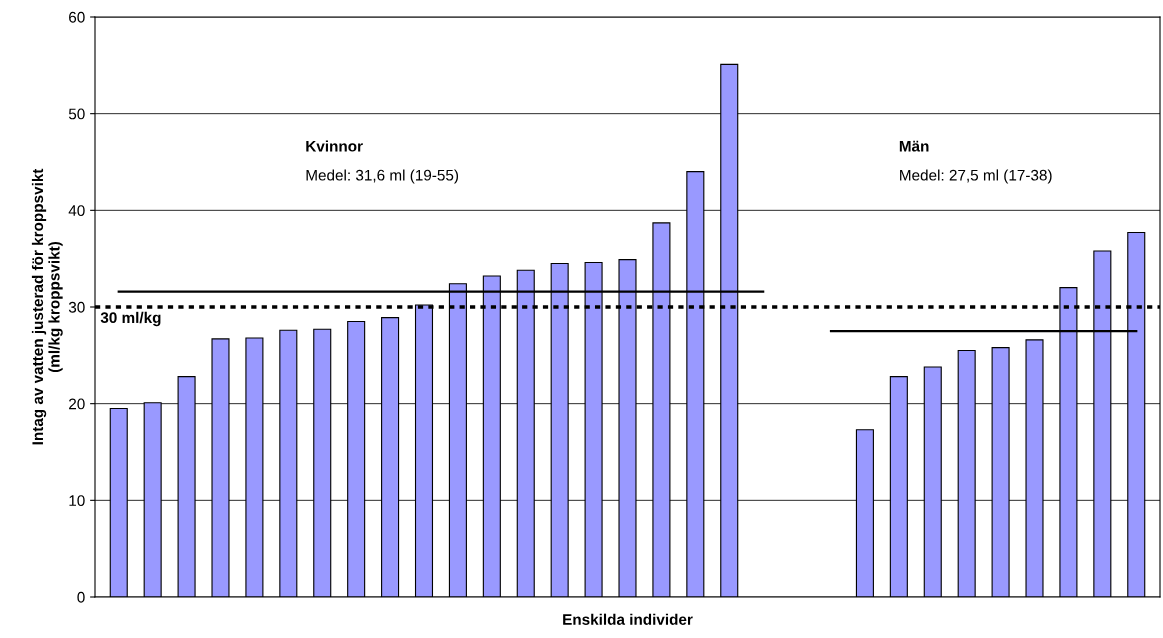 This screenshot has width=1163, height=638. Describe the element at coordinates (77, 501) in the screenshot. I see `y-tick-label: 10` at that location.